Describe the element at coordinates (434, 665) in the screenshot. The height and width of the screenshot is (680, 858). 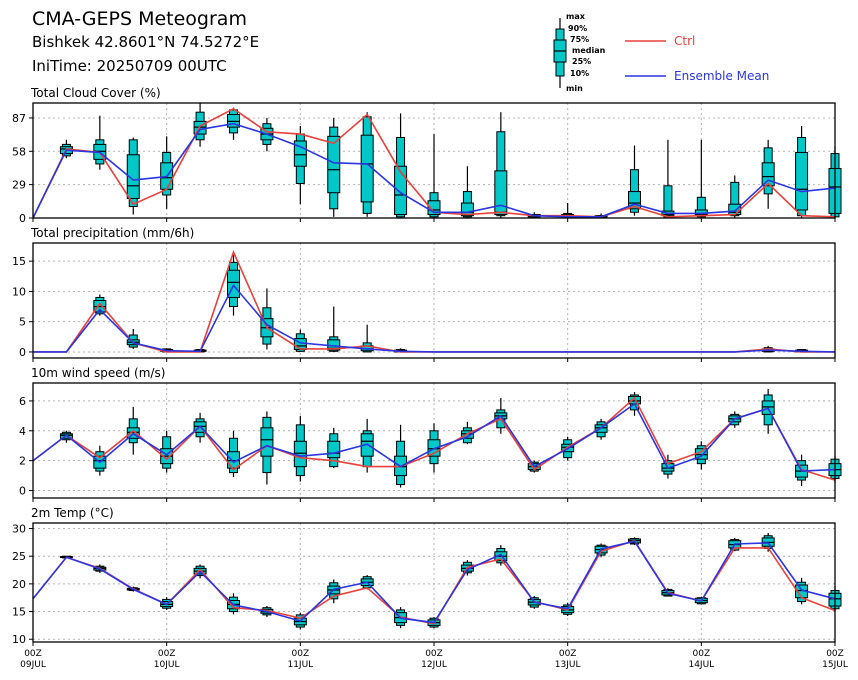
I see `x-tick-label-date: 12JUL` at that location.